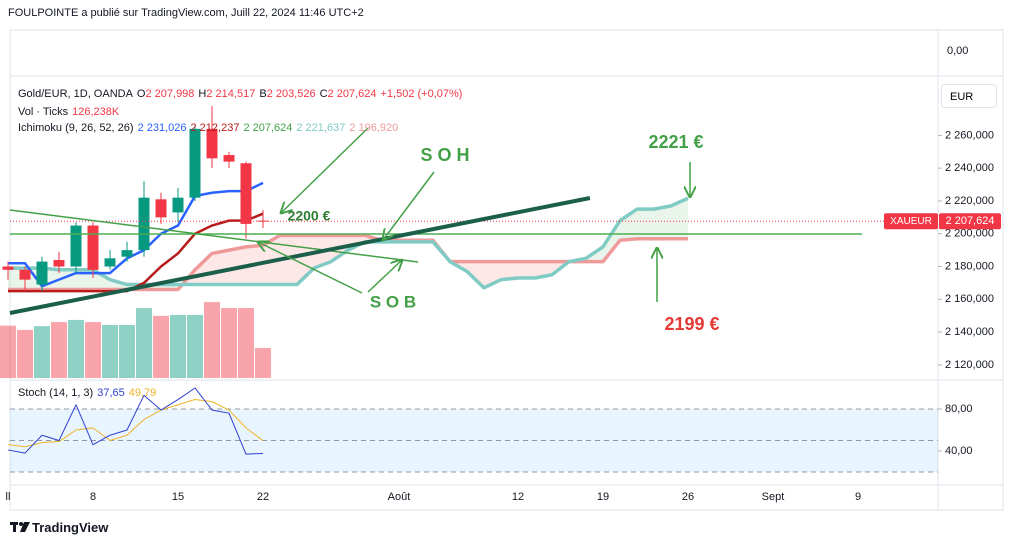  What do you see at coordinates (688, 497) in the screenshot?
I see `x-tick-label: 26` at bounding box center [688, 497].